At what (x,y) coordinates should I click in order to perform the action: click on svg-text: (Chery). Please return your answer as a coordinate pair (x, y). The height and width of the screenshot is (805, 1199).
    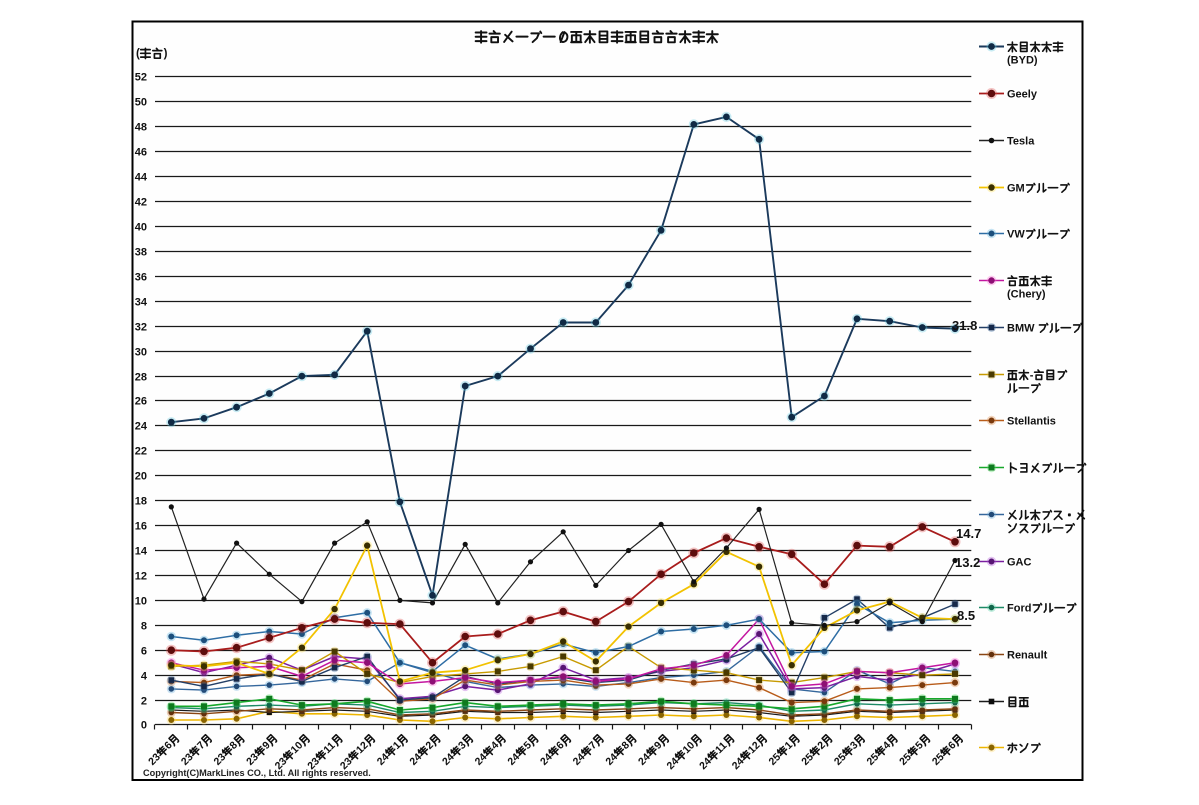
    Looking at the image, I should click on (1026, 295).